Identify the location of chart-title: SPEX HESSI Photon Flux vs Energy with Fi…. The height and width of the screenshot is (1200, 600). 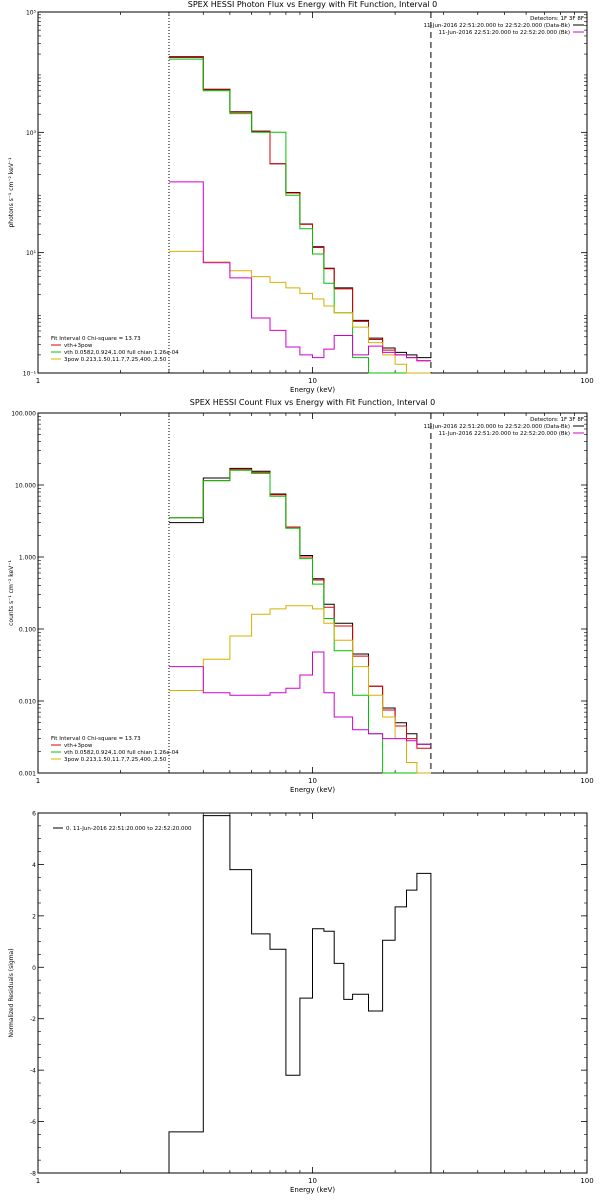
(313, 4).